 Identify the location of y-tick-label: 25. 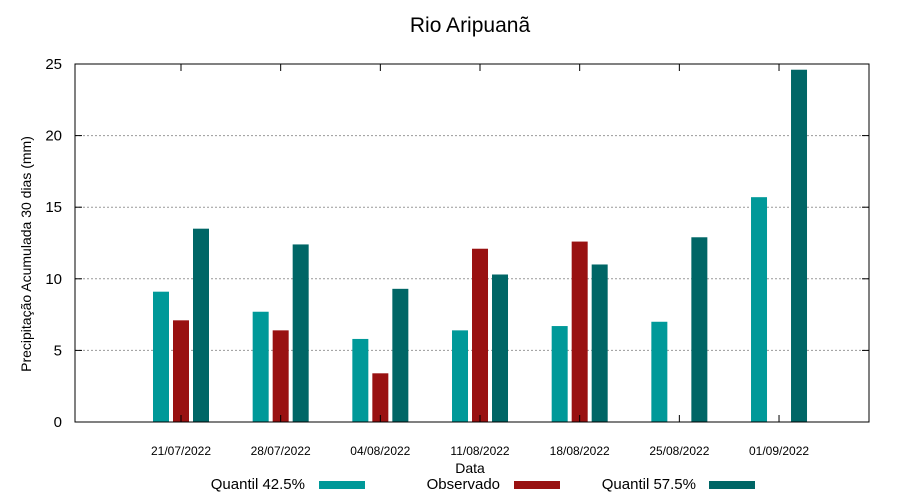
(53, 64).